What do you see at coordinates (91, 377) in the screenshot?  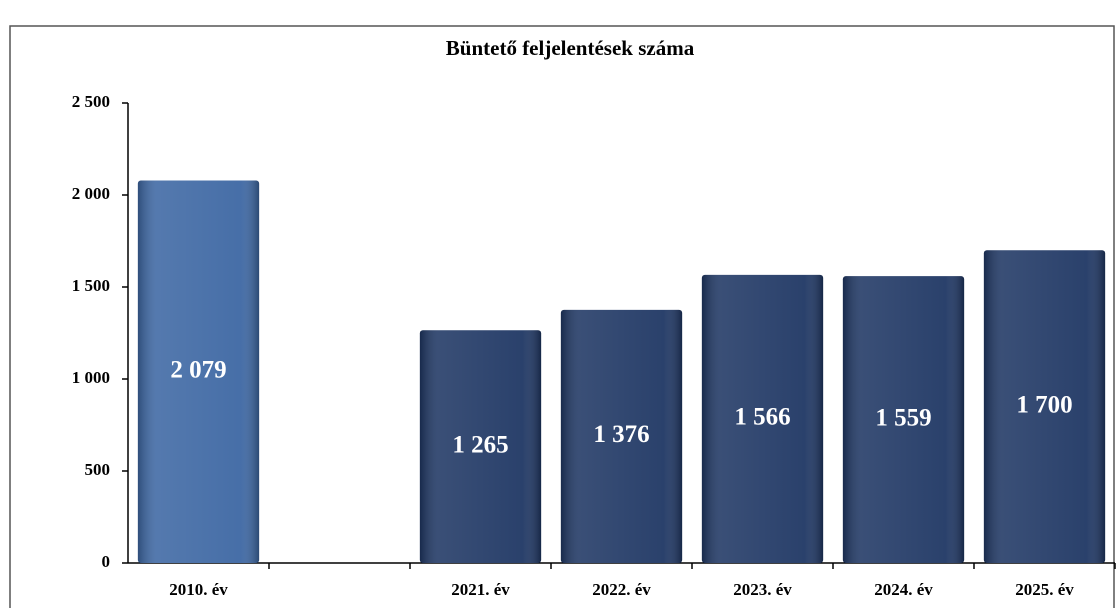 I see `y-tick-label: 1 000` at bounding box center [91, 377].